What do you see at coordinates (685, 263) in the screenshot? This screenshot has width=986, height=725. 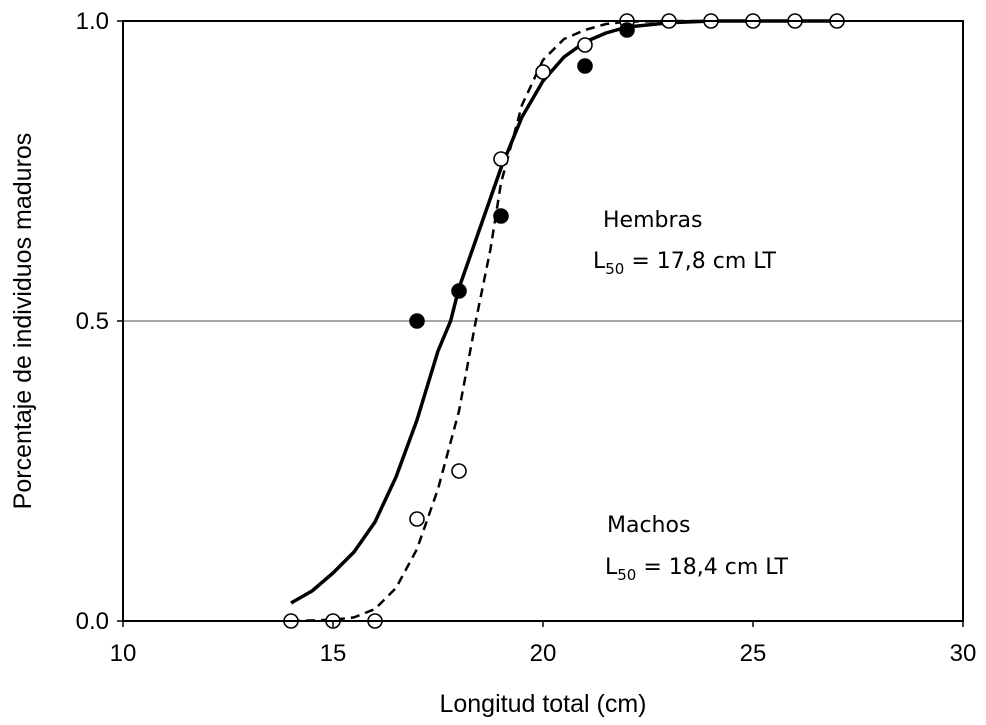 I see `annotation-hembras-l50: L50 = 17,8 cm LT` at bounding box center [685, 263].